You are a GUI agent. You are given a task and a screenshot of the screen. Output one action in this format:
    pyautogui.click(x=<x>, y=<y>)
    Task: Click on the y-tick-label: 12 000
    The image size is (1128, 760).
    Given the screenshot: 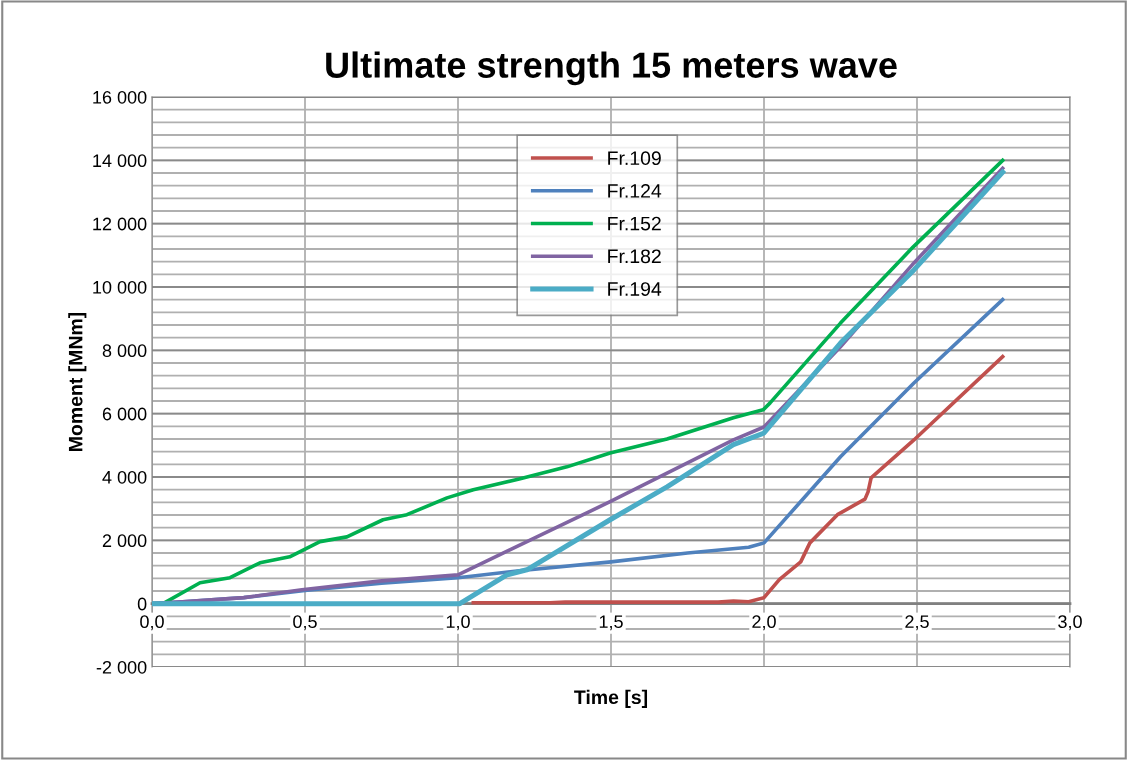 What is the action you would take?
    pyautogui.click(x=120, y=224)
    